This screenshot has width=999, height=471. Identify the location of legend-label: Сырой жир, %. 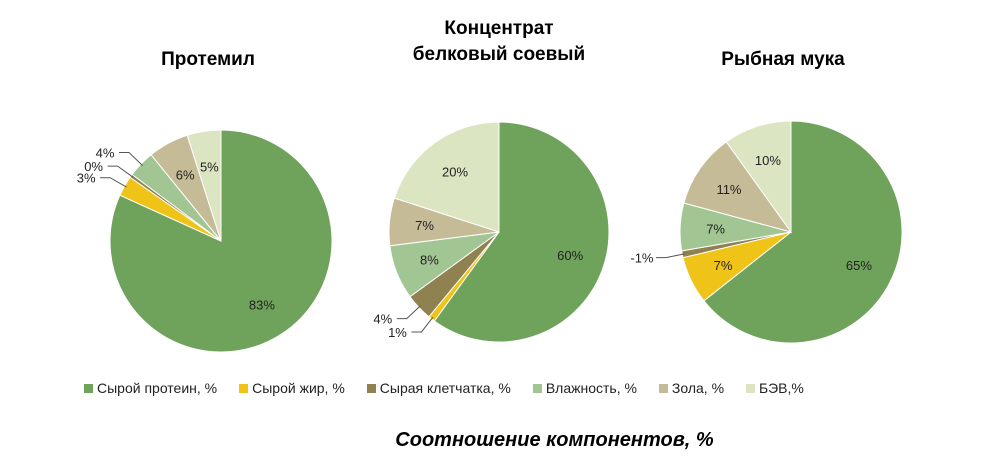
(298, 388).